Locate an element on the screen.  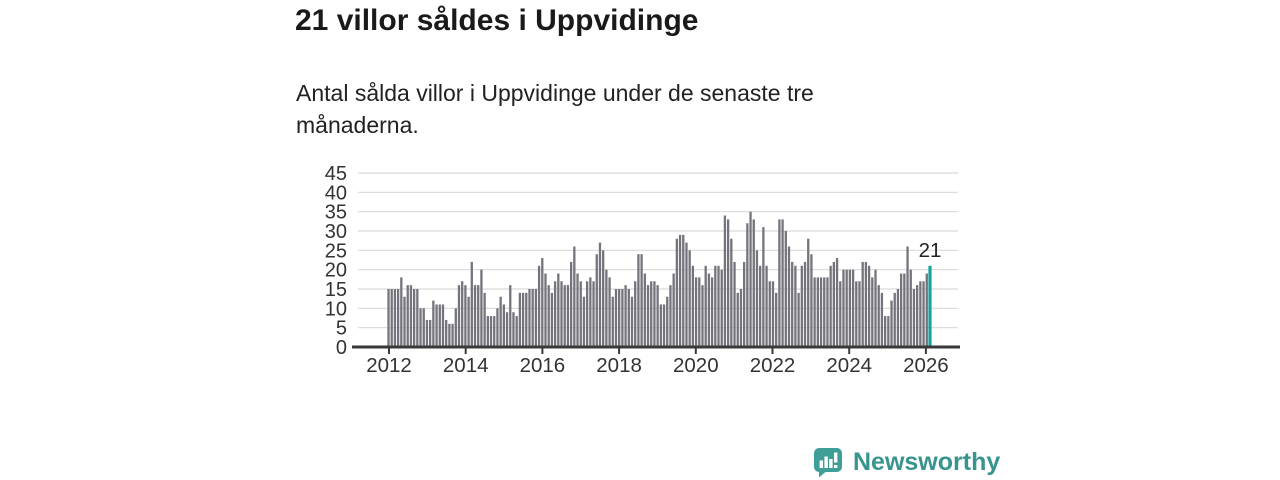
newsworthy-wordmark: Newsworthy is located at coordinates (927, 462).